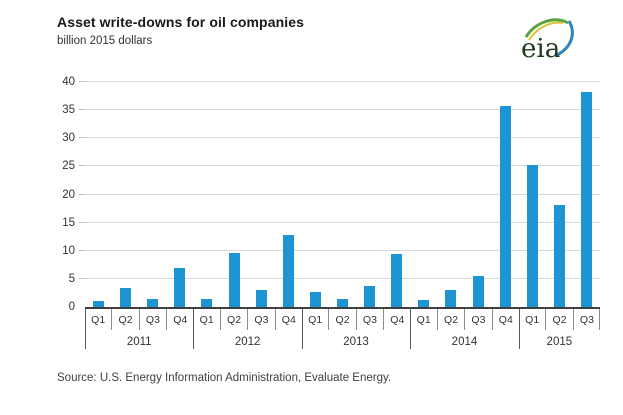 Image resolution: width=623 pixels, height=415 pixels. What do you see at coordinates (68, 82) in the screenshot?
I see `y-axis-label-40: 40` at bounding box center [68, 82].